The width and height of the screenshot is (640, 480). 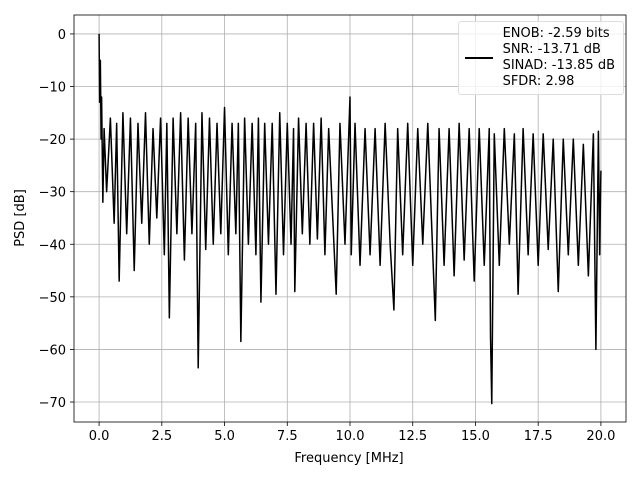 What do you see at coordinates (52, 298) in the screenshot?
I see `y-tick-label: −50` at bounding box center [52, 298].